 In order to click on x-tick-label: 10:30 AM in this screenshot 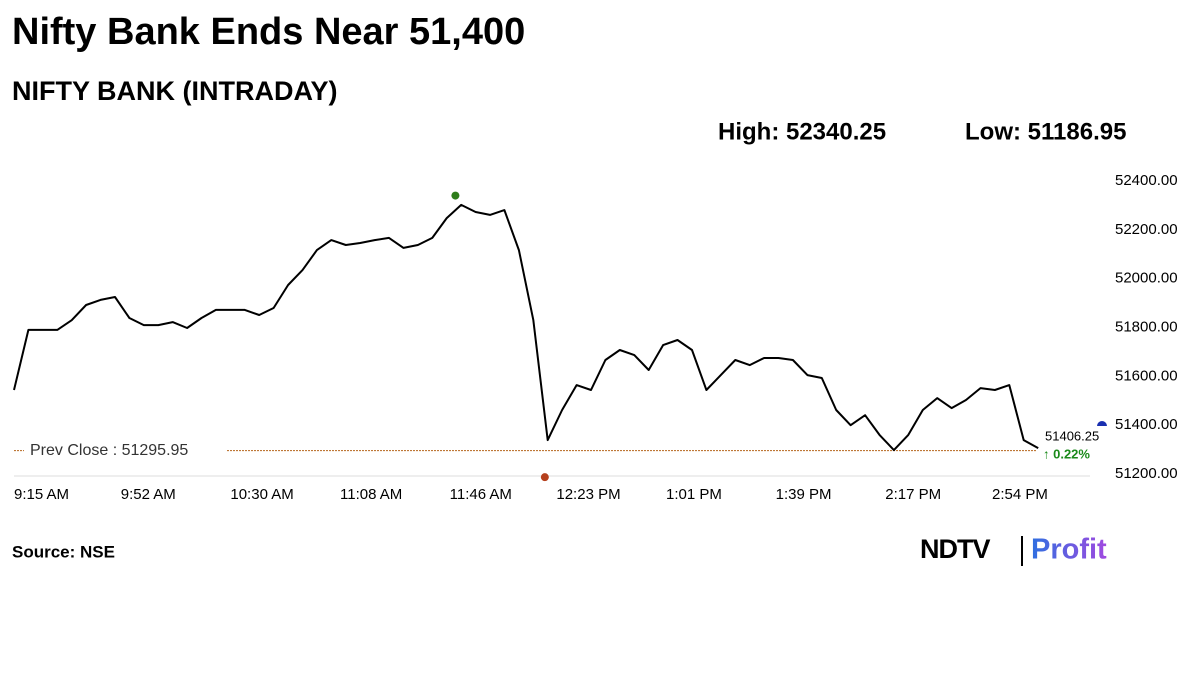, I will do `click(261, 494)`.